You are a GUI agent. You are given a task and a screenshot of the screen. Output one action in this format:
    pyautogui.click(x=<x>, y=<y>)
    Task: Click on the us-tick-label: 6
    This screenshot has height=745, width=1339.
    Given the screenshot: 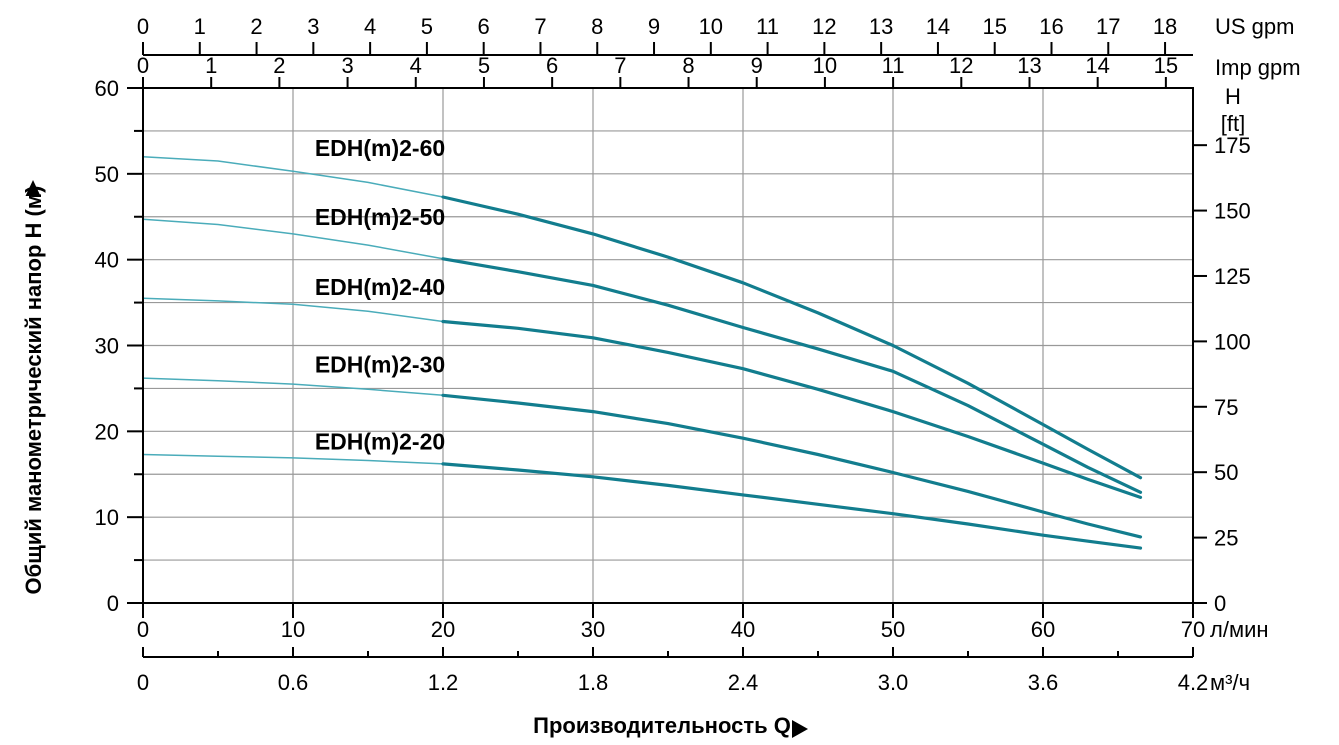 What is the action you would take?
    pyautogui.click(x=484, y=26)
    